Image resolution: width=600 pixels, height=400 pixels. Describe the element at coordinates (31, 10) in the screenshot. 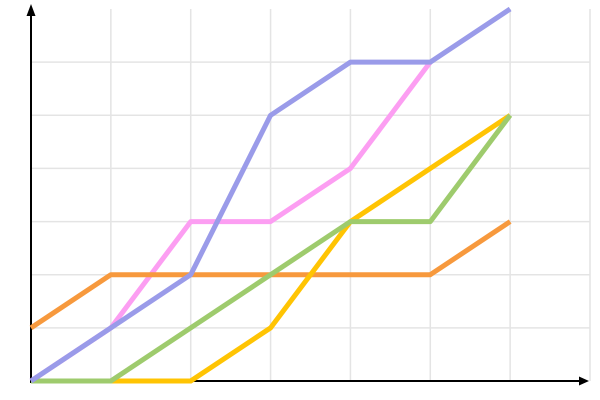

I see `y-axis-arrow-icon` at that location.